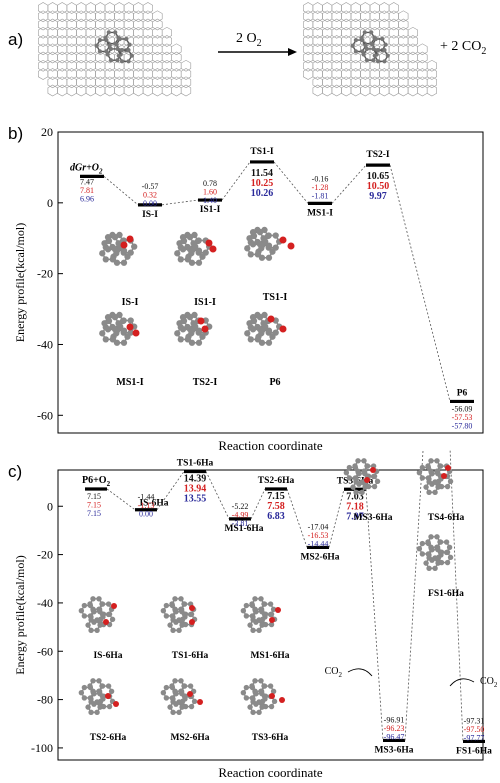 This screenshot has width=500, height=783. What do you see at coordinates (205, 382) in the screenshot?
I see `structure-label-TS2-I: TS2-I` at bounding box center [205, 382].